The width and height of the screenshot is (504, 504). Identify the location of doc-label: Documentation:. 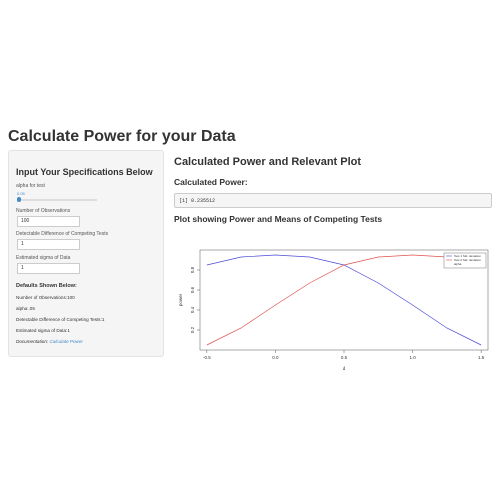
(32, 341).